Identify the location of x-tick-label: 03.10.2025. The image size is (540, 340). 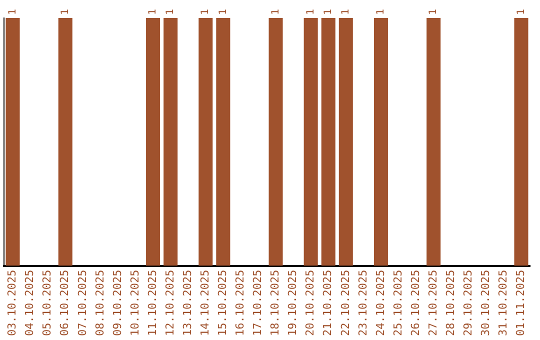
(12, 303).